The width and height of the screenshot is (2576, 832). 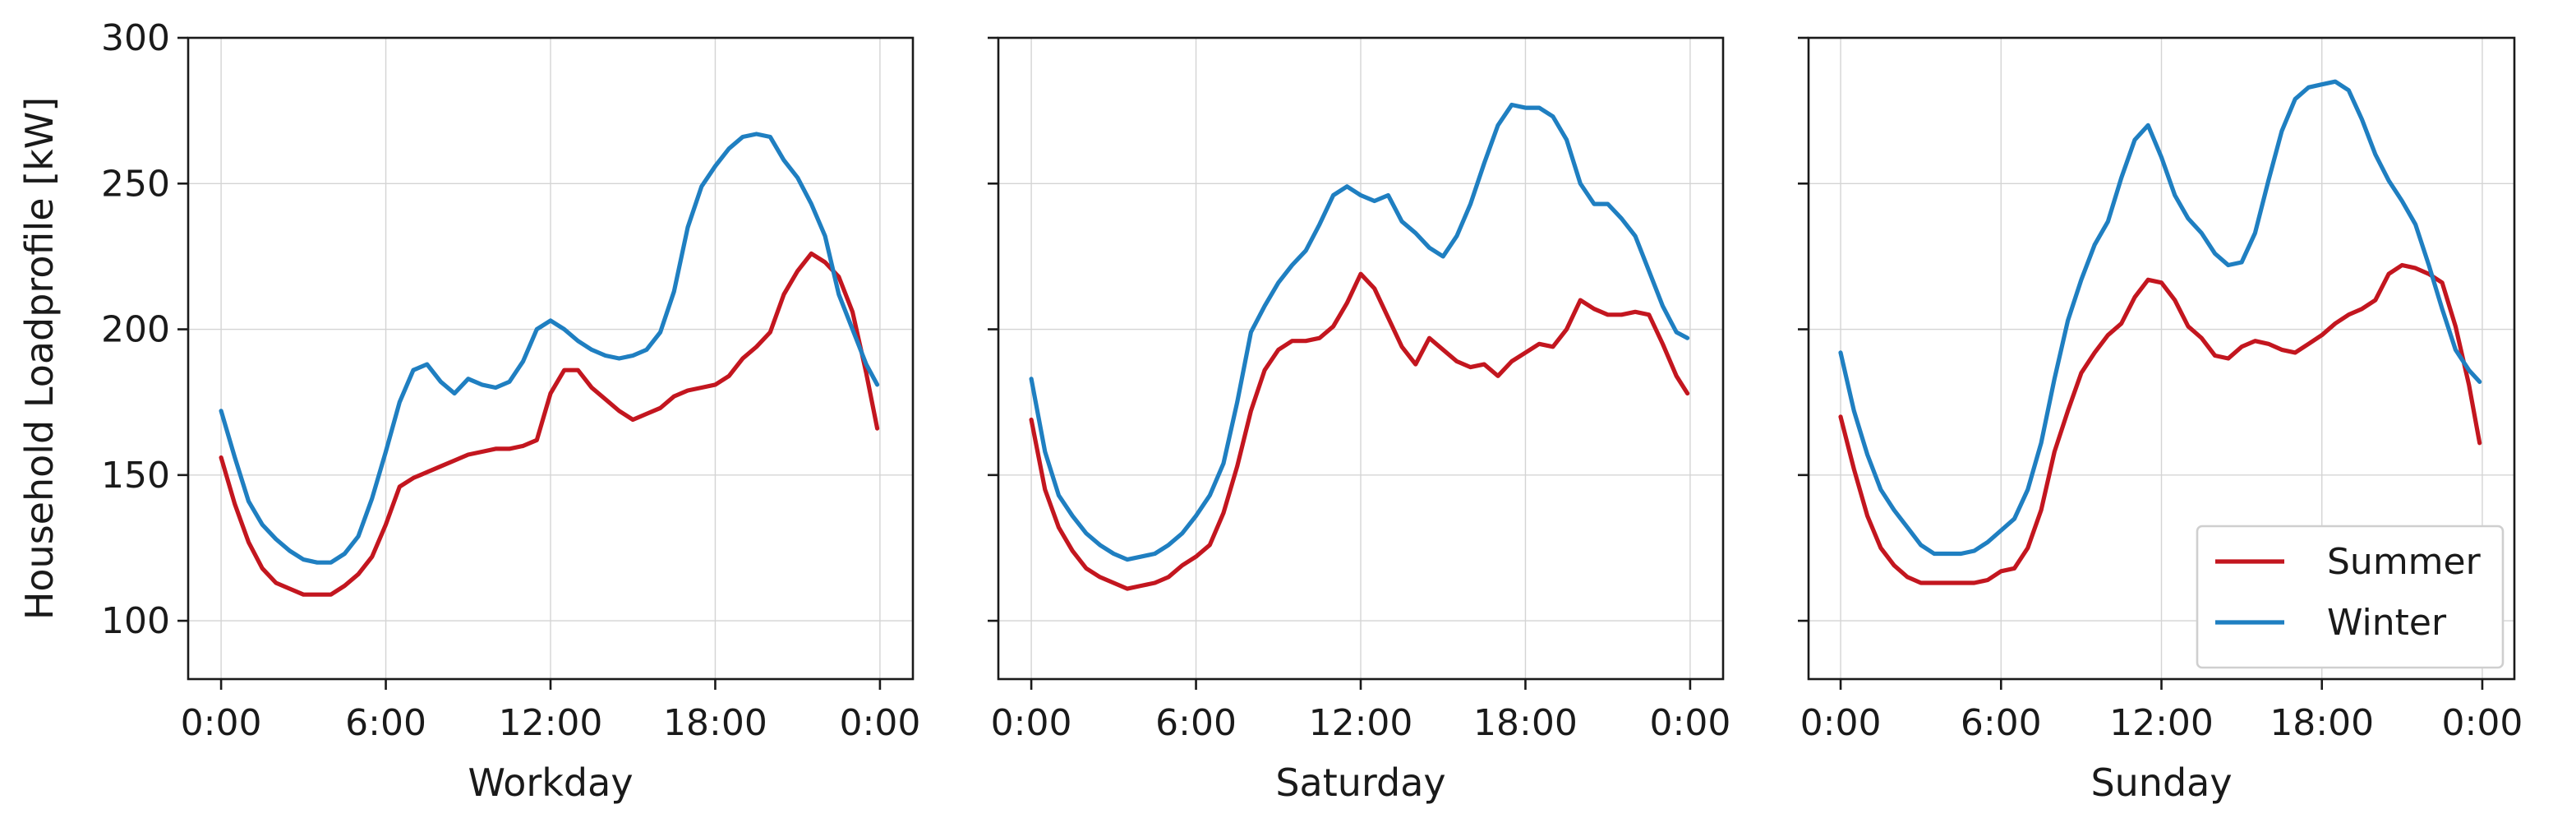 What do you see at coordinates (135, 476) in the screenshot?
I see `y-tick-label: 150` at bounding box center [135, 476].